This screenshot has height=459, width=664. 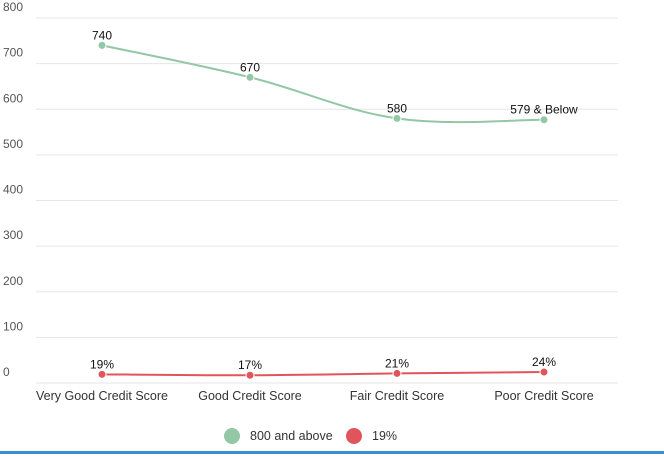 I want to click on x-tick-label: Good Credit Score, so click(x=250, y=396).